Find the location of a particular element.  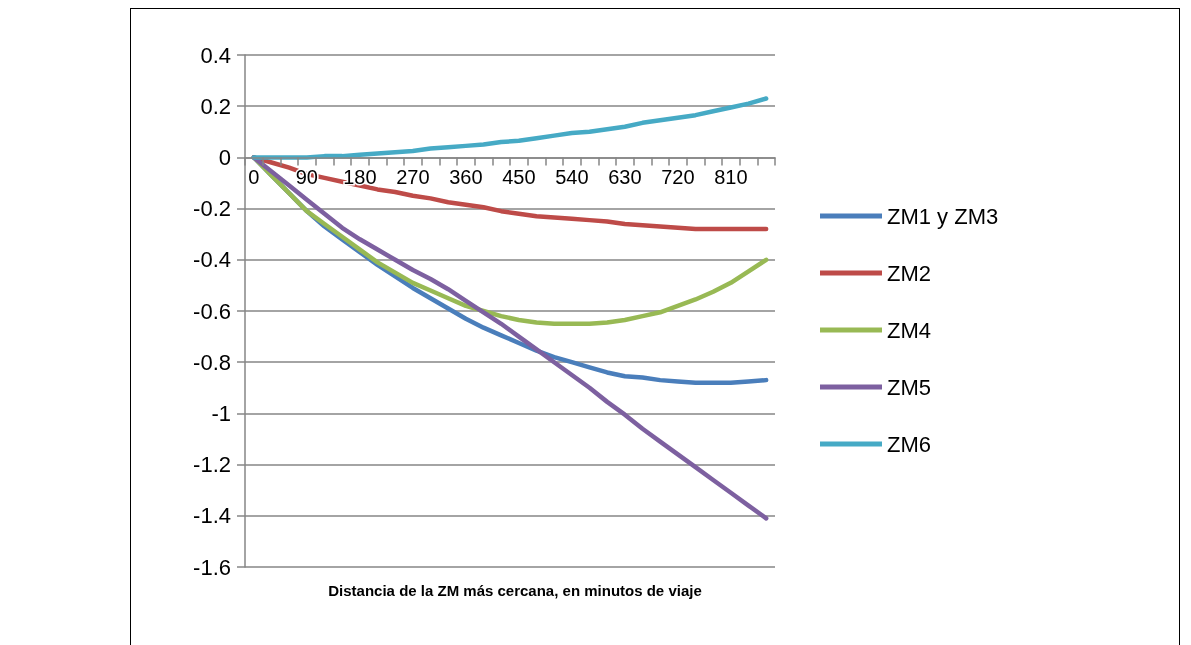

y-tick-label: -1.6 is located at coordinates (212, 567).